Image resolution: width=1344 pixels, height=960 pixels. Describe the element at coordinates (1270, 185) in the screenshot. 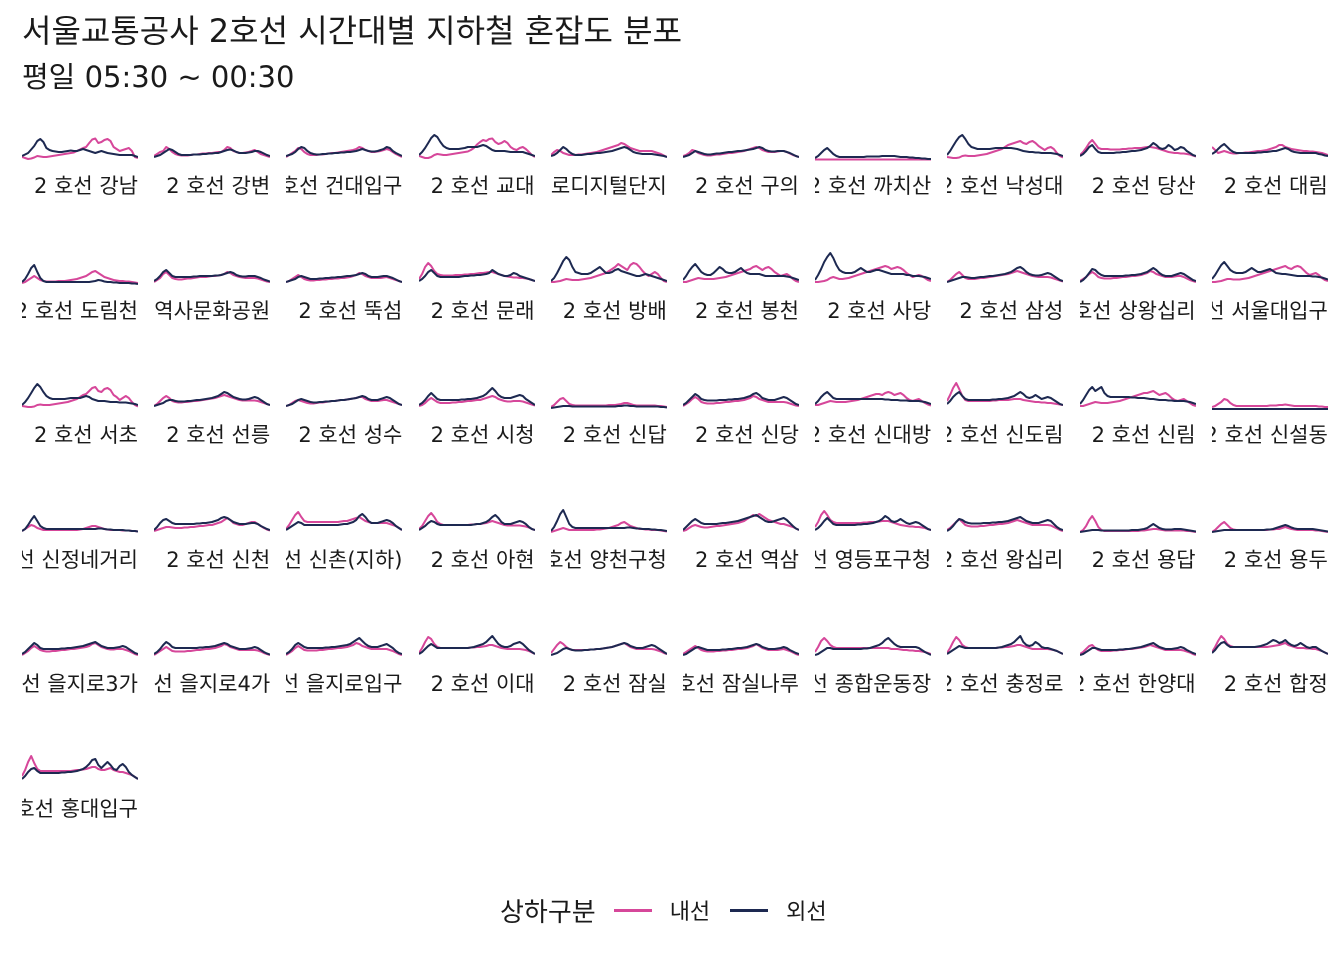

I see `facet-strip: 2 호선 대림` at that location.